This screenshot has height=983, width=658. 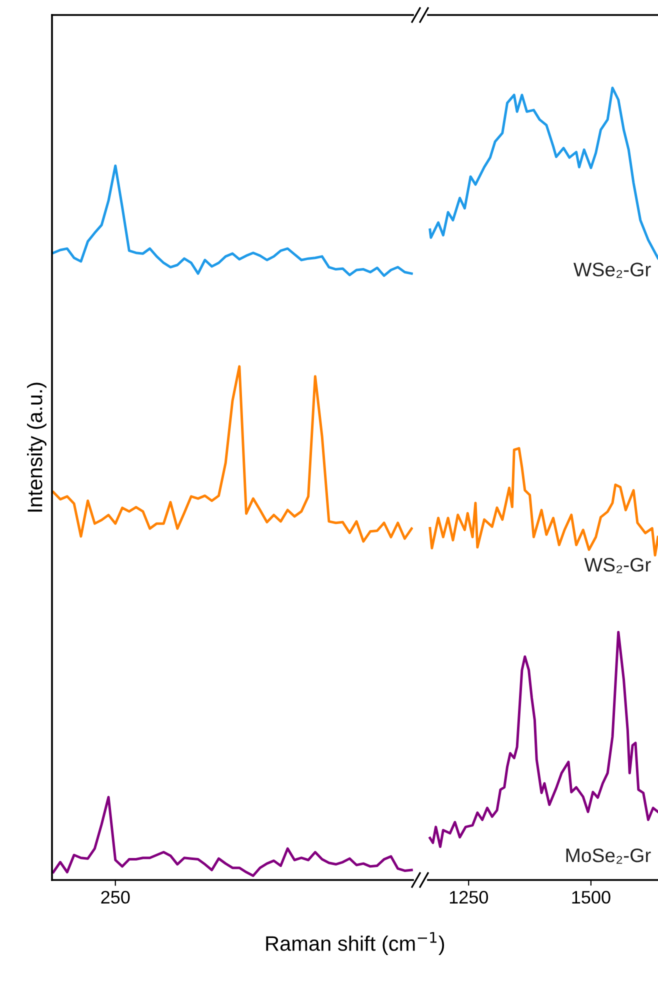 What do you see at coordinates (612, 270) in the screenshot?
I see `series-label: WSe₂-Gr` at bounding box center [612, 270].